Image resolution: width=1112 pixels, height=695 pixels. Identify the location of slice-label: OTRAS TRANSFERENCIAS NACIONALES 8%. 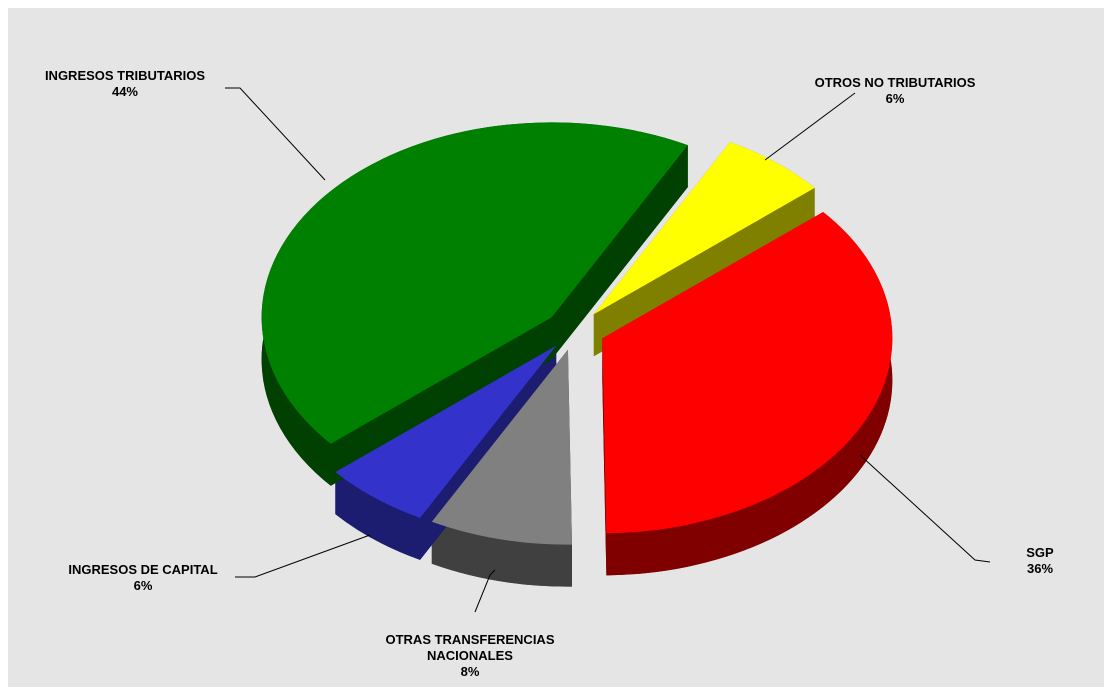
(470, 656).